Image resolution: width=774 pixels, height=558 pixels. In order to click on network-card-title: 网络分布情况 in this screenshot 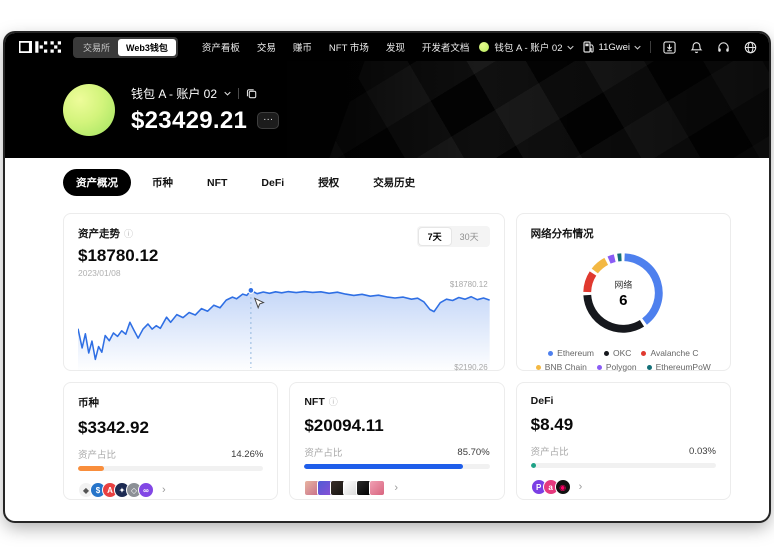, I will do `click(562, 234)`.